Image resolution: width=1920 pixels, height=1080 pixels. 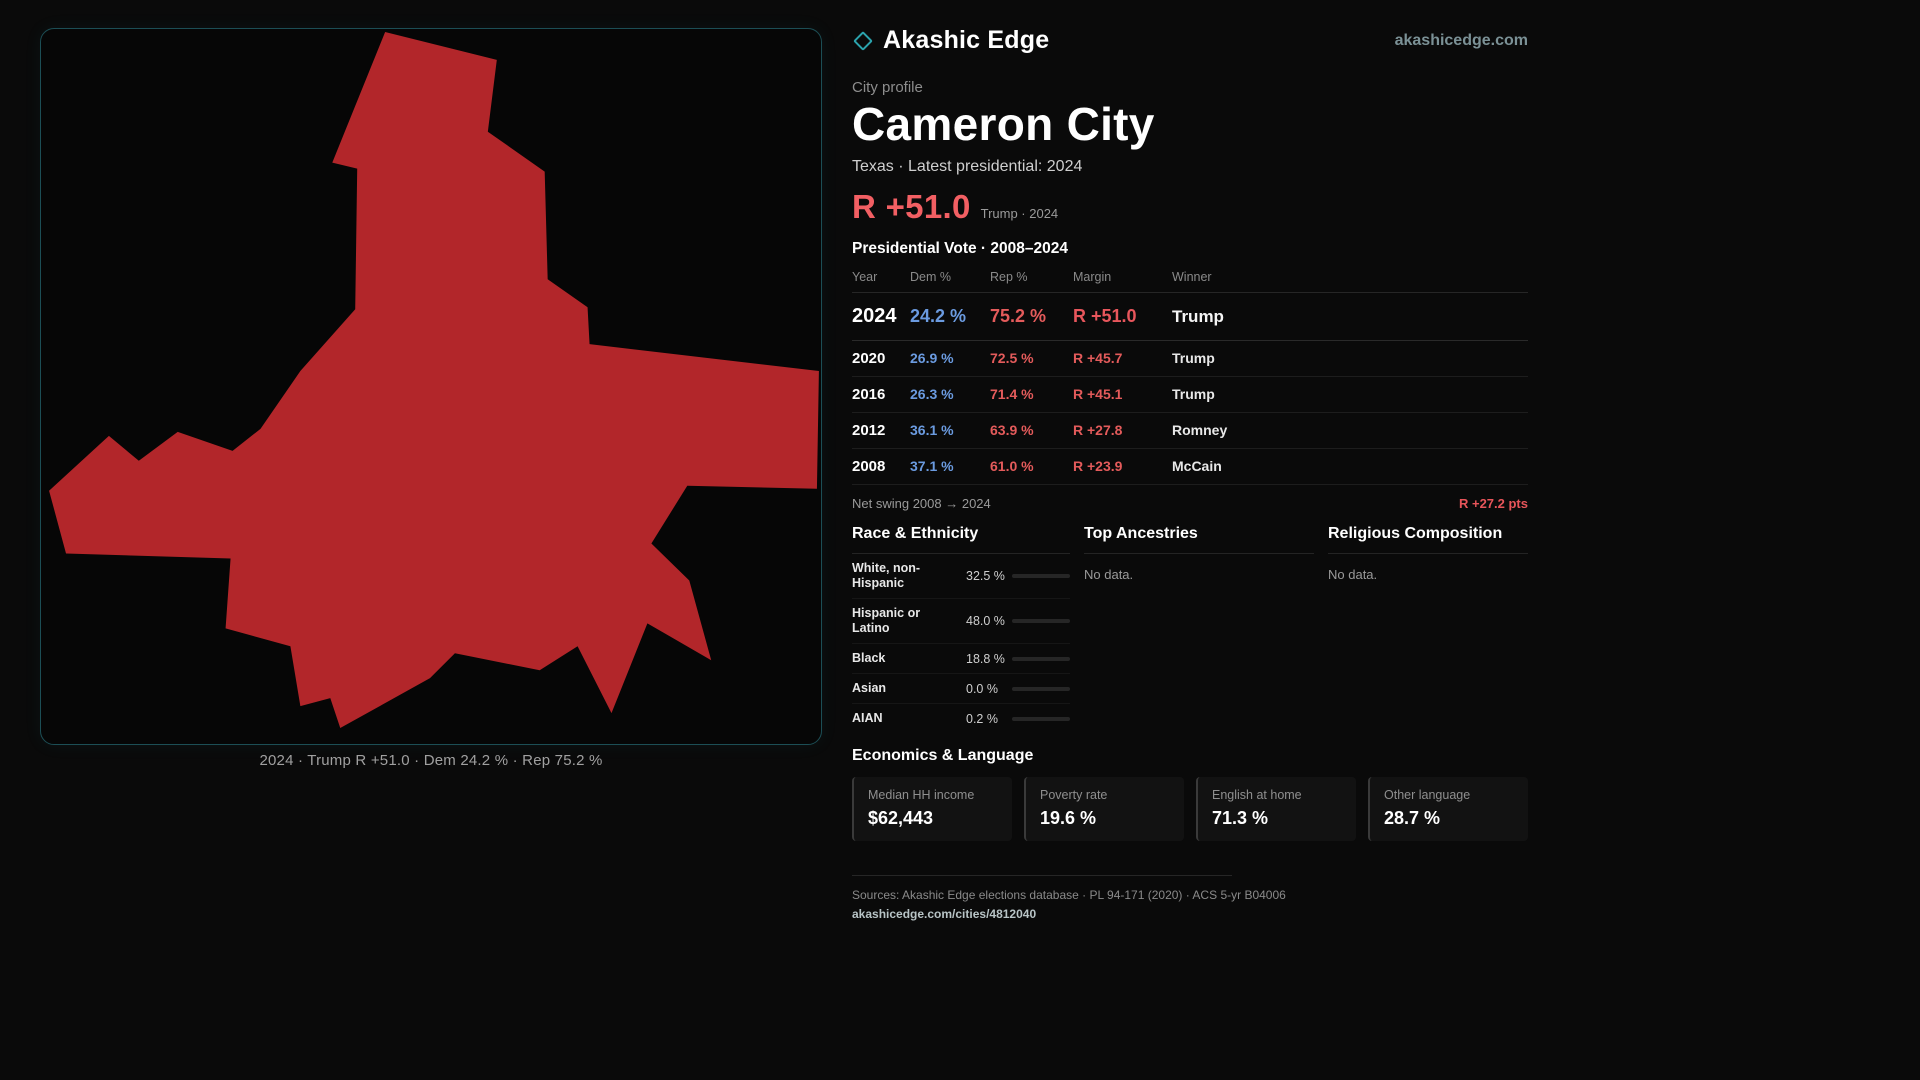 What do you see at coordinates (1104, 809) in the screenshot?
I see `stat-card: Poverty rate 19.6 %` at bounding box center [1104, 809].